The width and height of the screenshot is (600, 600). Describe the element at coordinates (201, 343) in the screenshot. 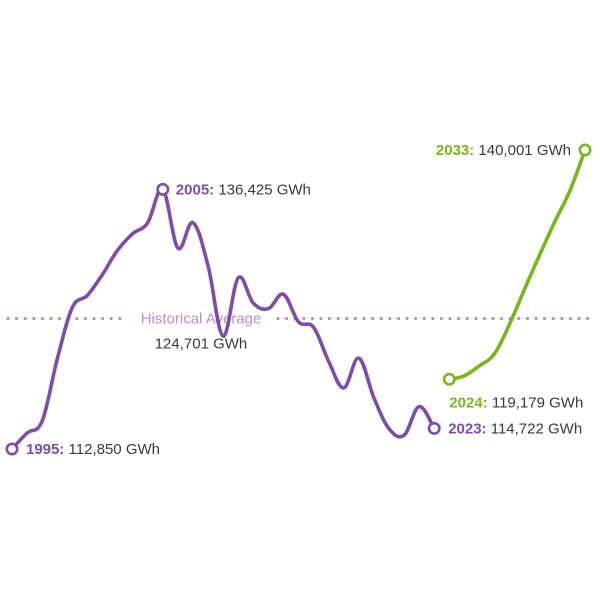

I see `average-value-label: 124,701 GWh` at that location.